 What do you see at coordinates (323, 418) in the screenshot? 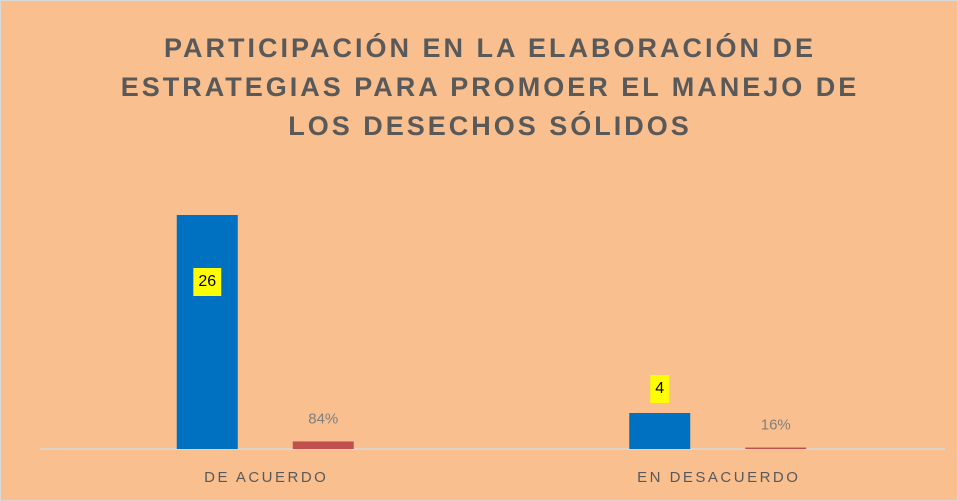
I see `value-label: 84%` at bounding box center [323, 418].